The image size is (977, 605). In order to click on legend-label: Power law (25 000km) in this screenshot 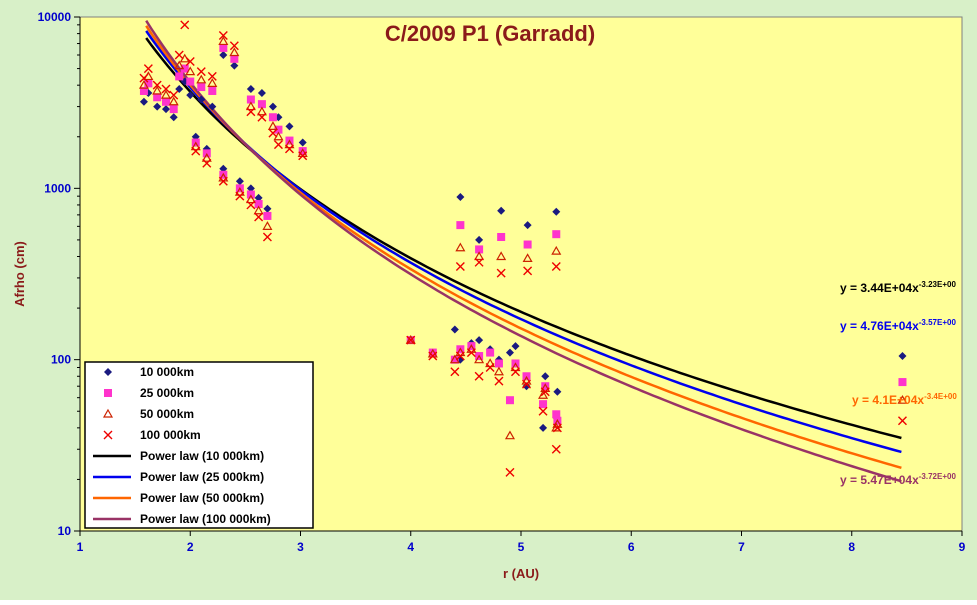, I will do `click(202, 477)`.